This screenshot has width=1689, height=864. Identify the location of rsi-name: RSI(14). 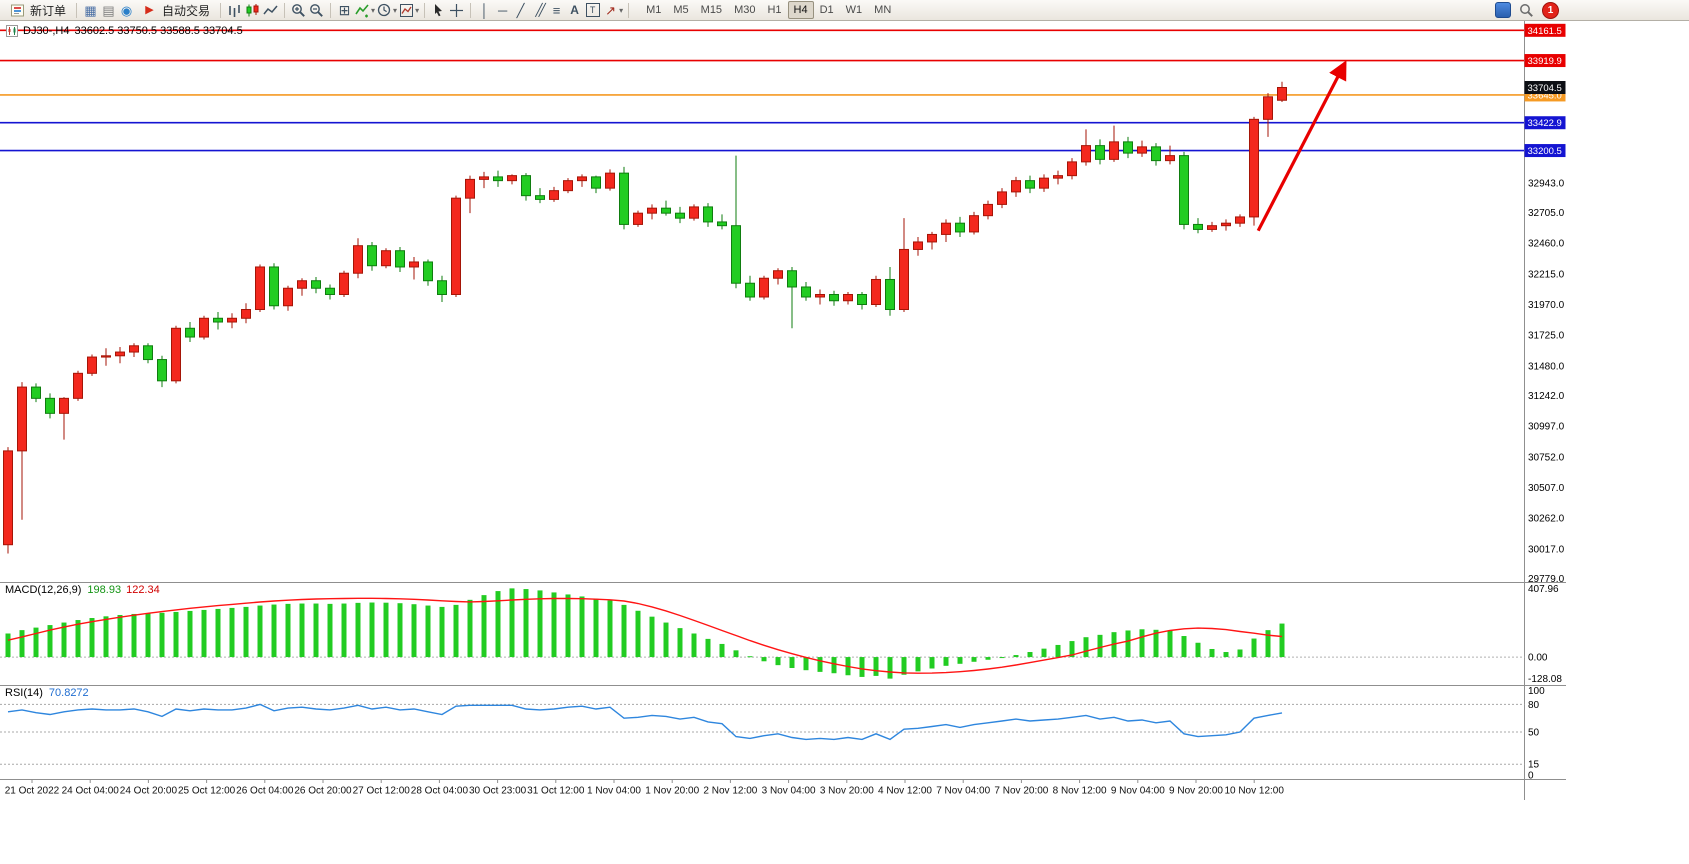
(24, 693).